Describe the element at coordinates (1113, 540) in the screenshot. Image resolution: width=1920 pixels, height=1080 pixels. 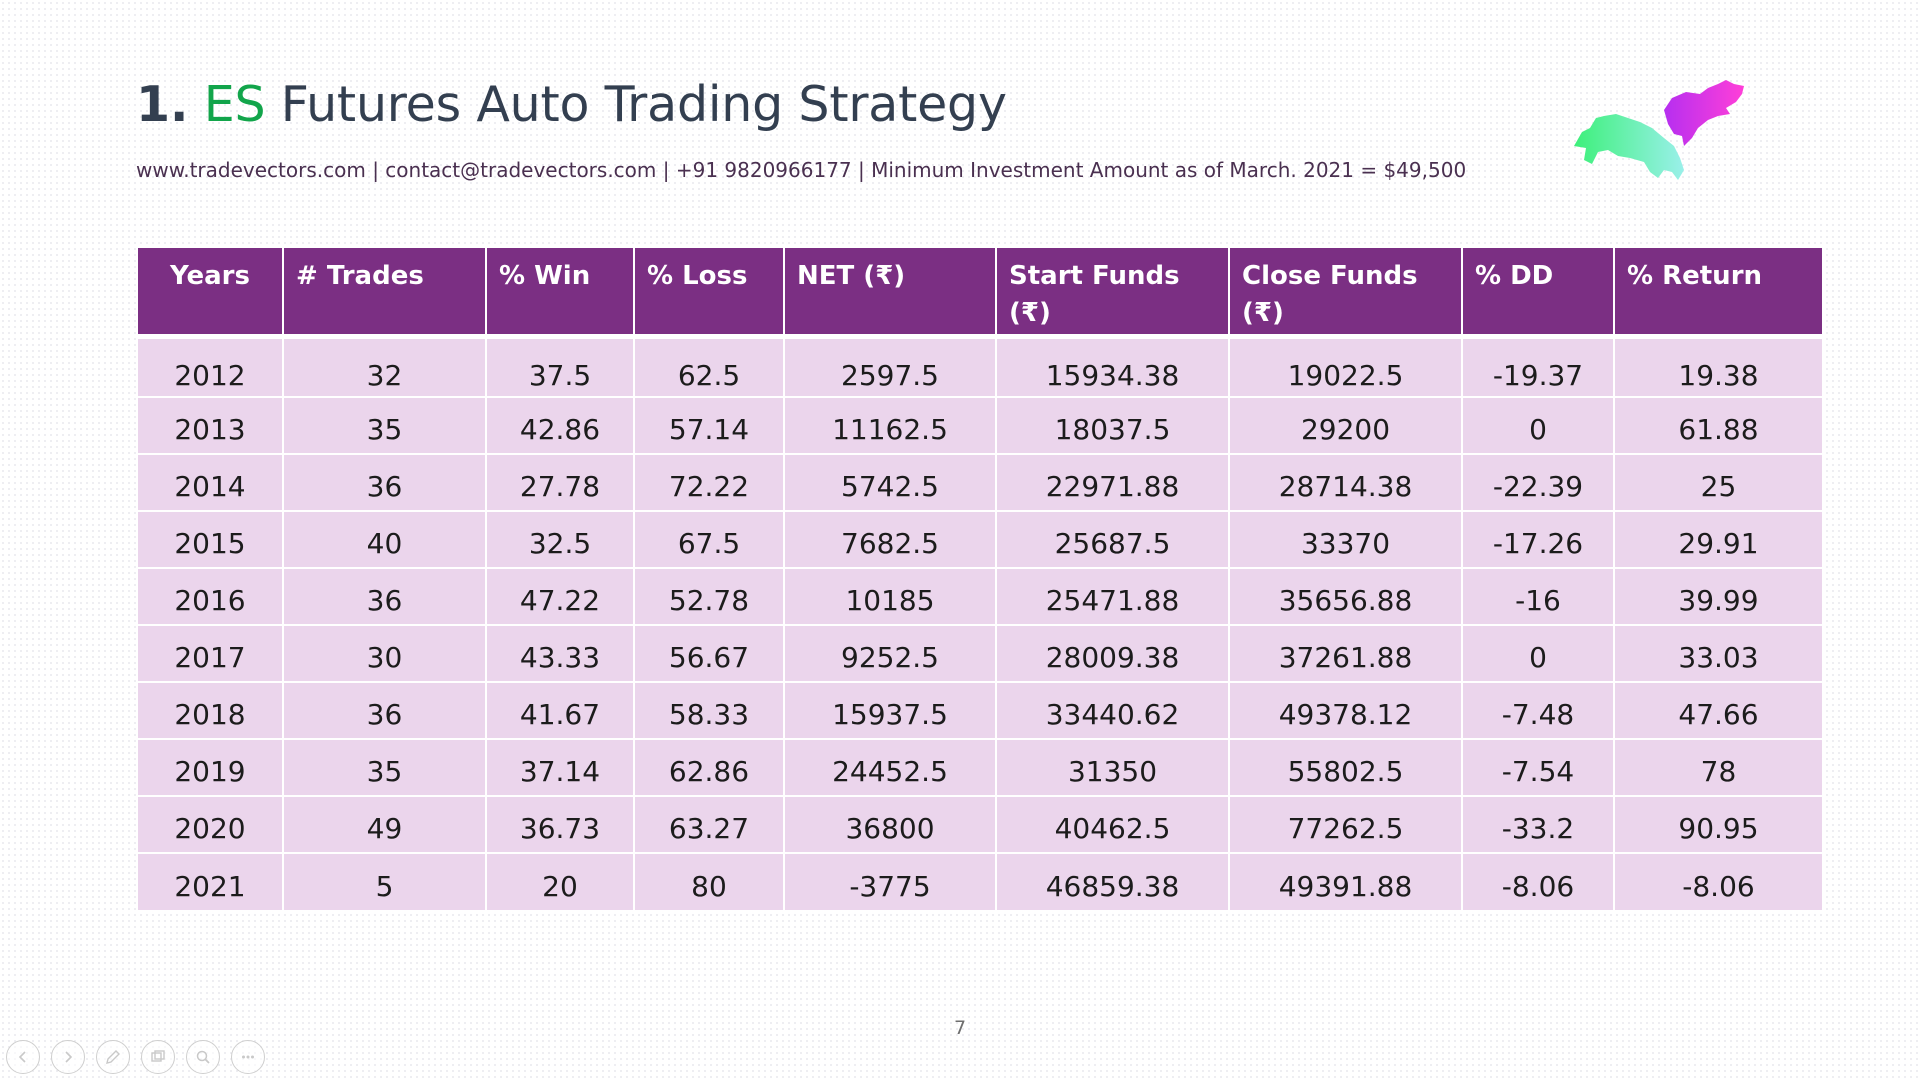
I see `cell-start-funds: 25687.5` at that location.